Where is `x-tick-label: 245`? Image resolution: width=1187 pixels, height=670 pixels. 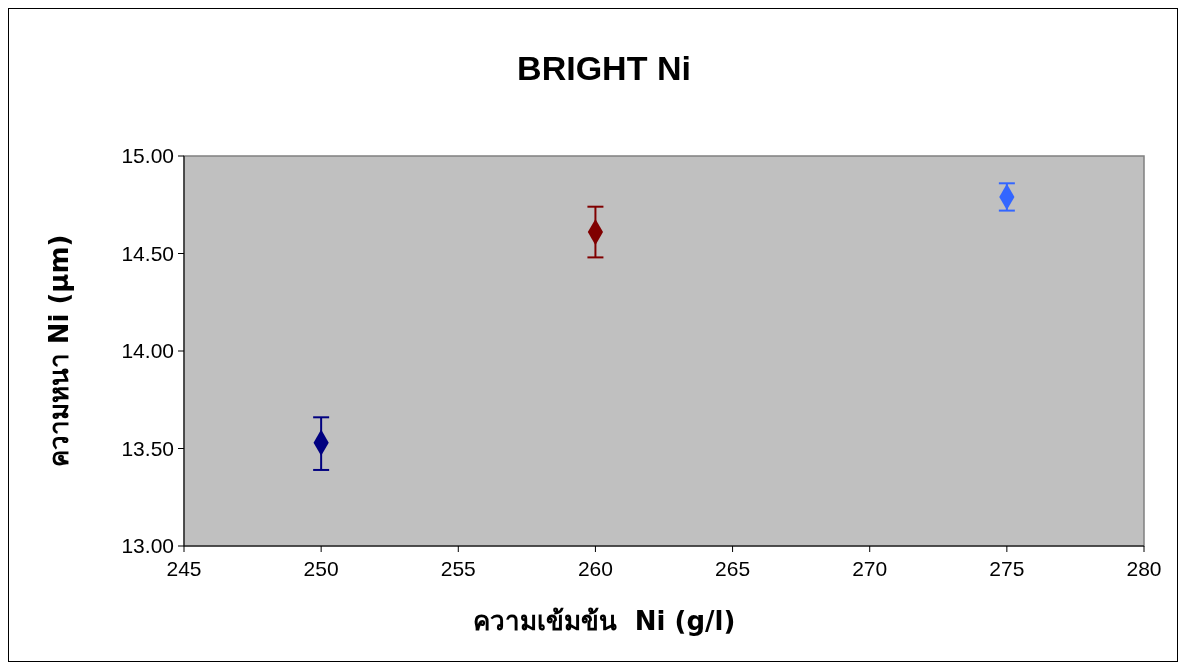
x-tick-label: 245 is located at coordinates (184, 568).